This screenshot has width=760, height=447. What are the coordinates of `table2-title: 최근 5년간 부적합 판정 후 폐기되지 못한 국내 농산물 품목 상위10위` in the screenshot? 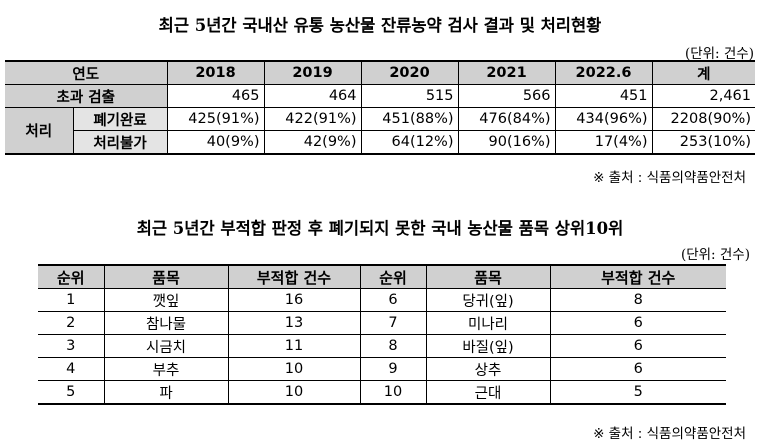 It's located at (380, 228).